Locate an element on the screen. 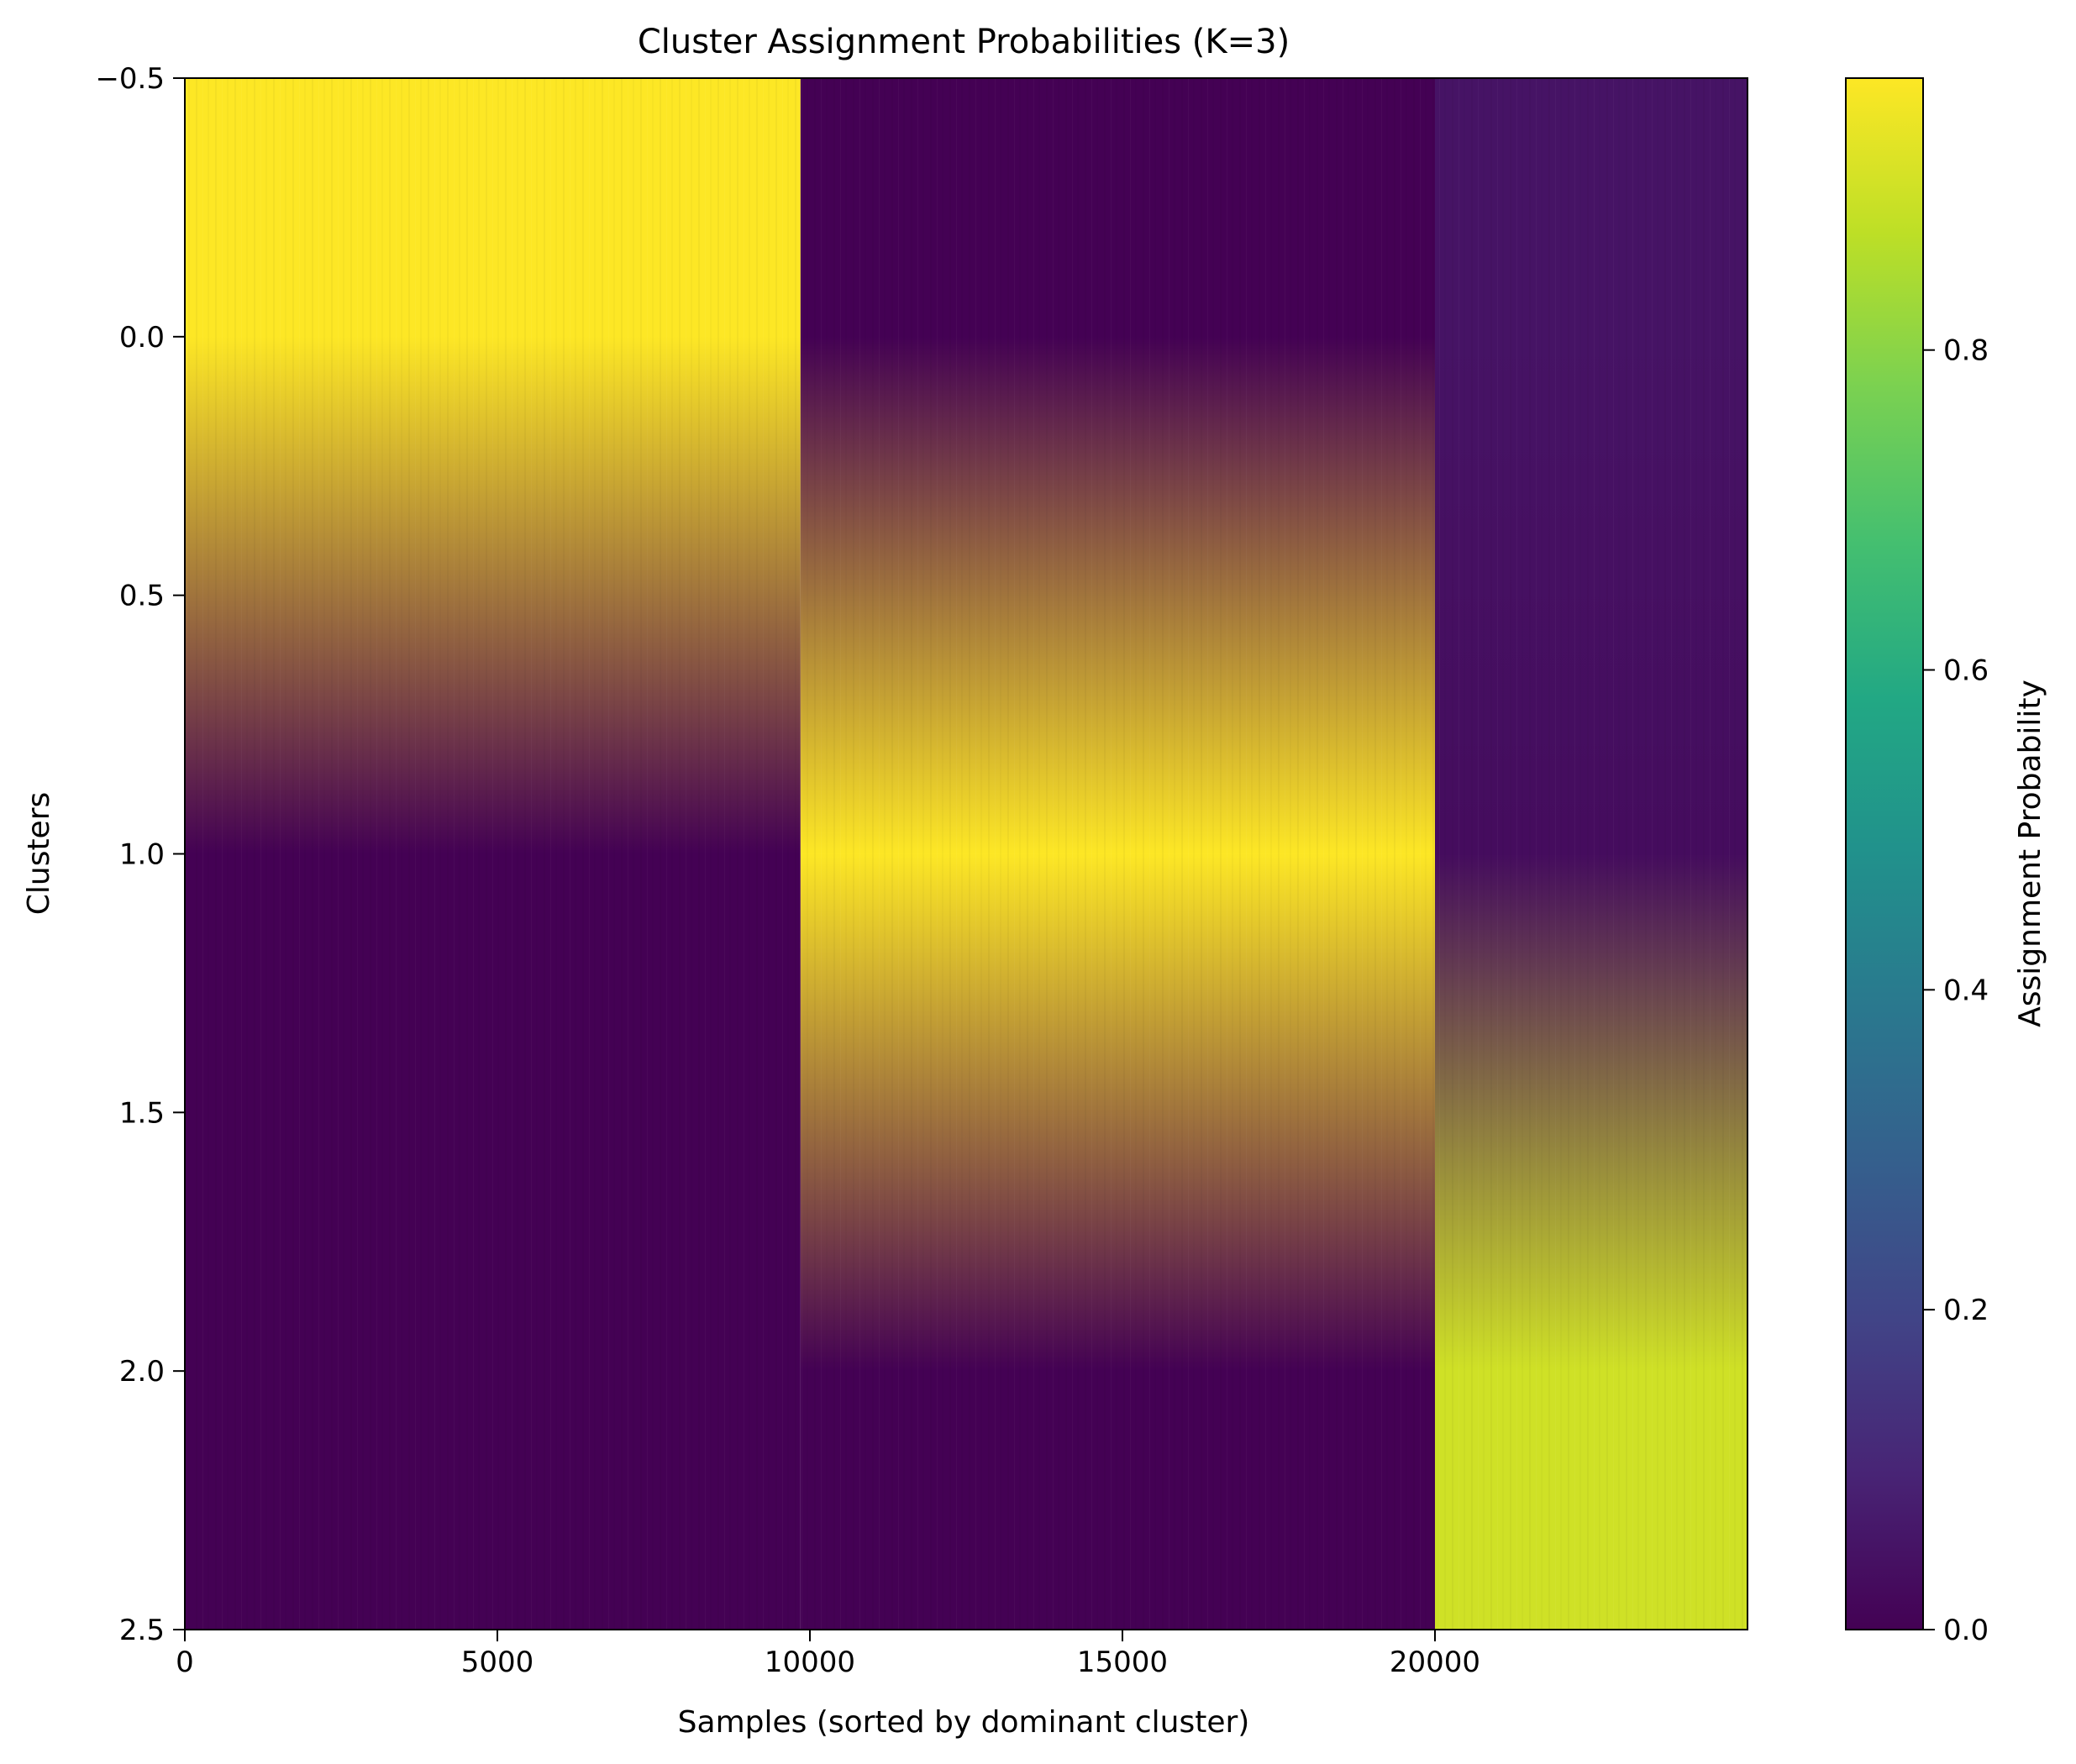  colorbar-tick-label: 0.4 is located at coordinates (1966, 990).